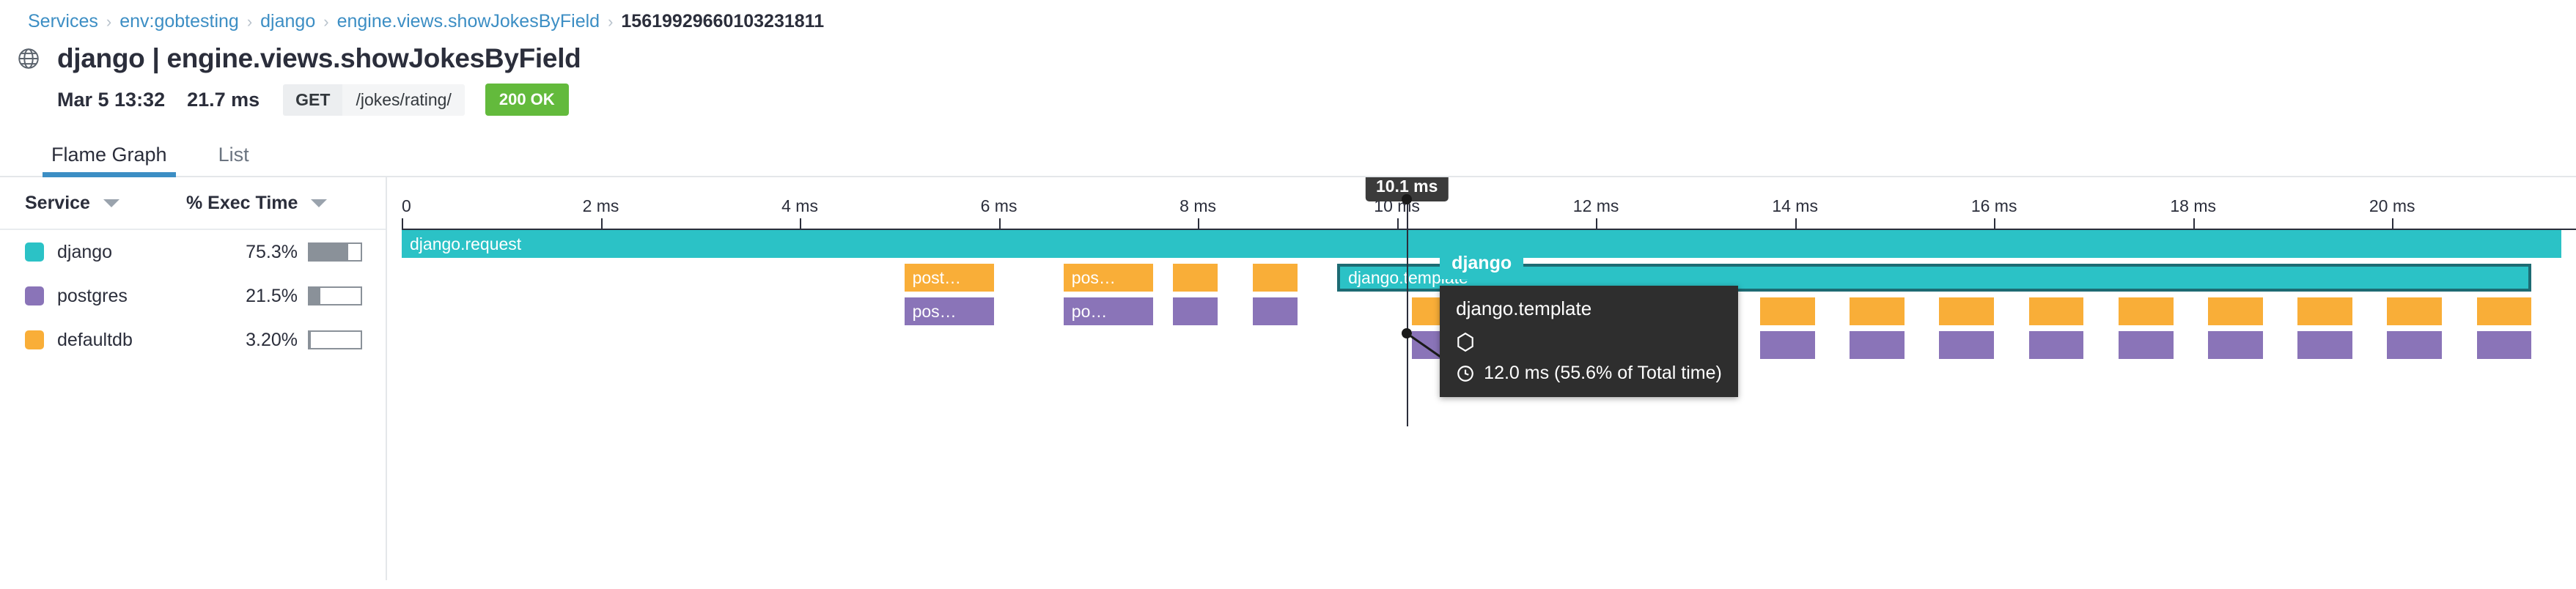 Image resolution: width=2576 pixels, height=589 pixels. Describe the element at coordinates (95, 339) in the screenshot. I see `service-name: defaultdb` at that location.